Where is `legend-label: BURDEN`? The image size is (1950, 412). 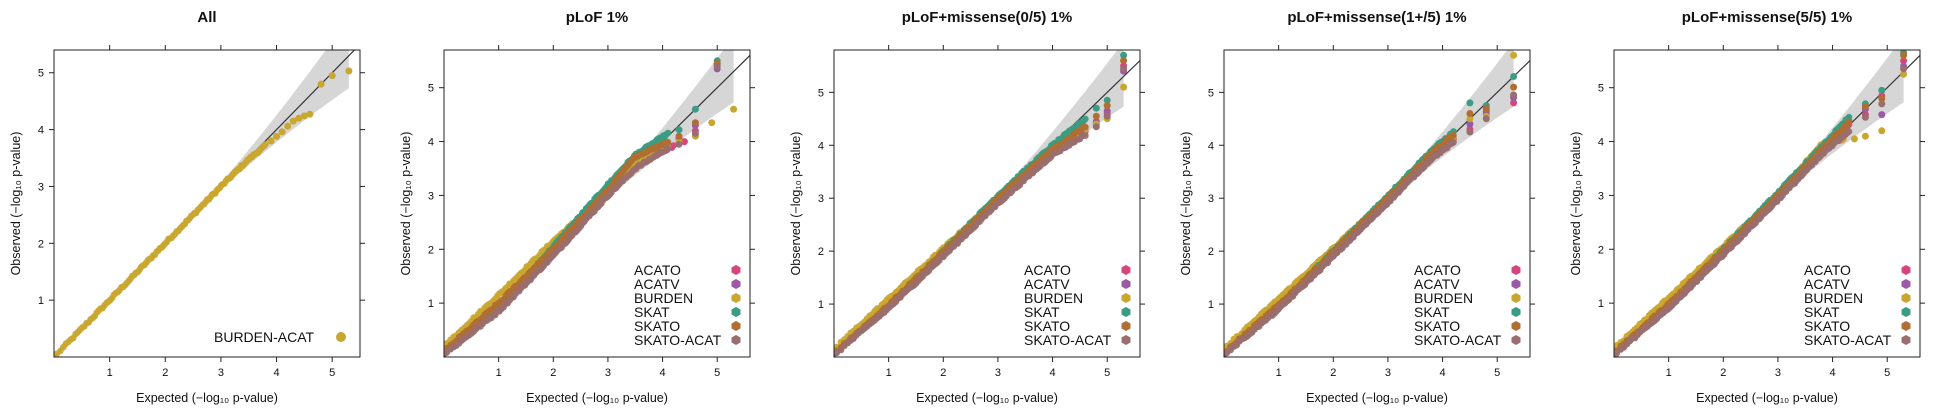
legend-label: BURDEN is located at coordinates (663, 298).